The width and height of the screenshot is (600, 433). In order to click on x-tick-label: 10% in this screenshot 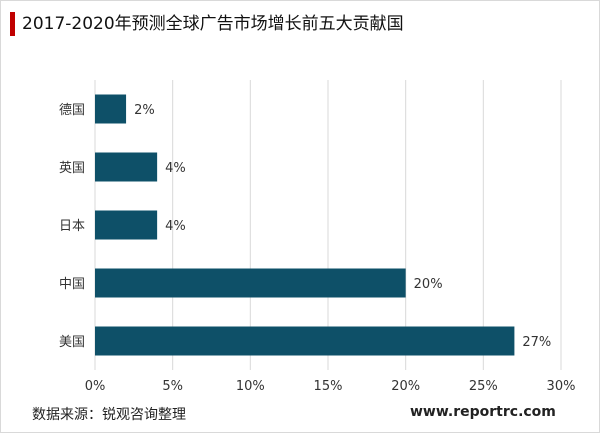, I will do `click(250, 386)`.